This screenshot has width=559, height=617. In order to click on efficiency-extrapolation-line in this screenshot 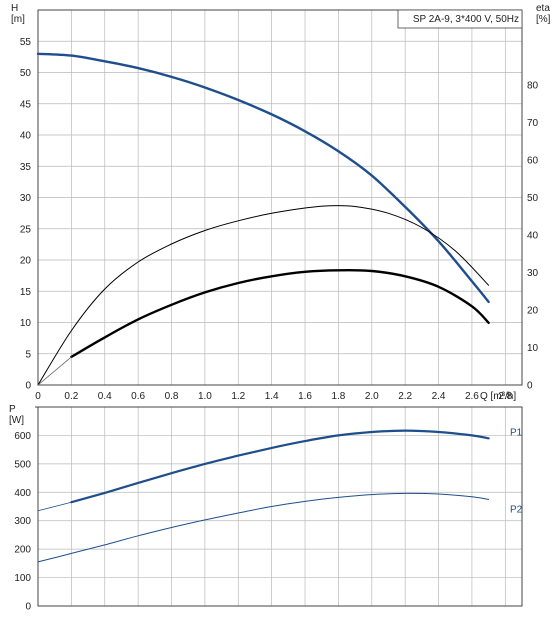, I will do `click(54, 371)`.